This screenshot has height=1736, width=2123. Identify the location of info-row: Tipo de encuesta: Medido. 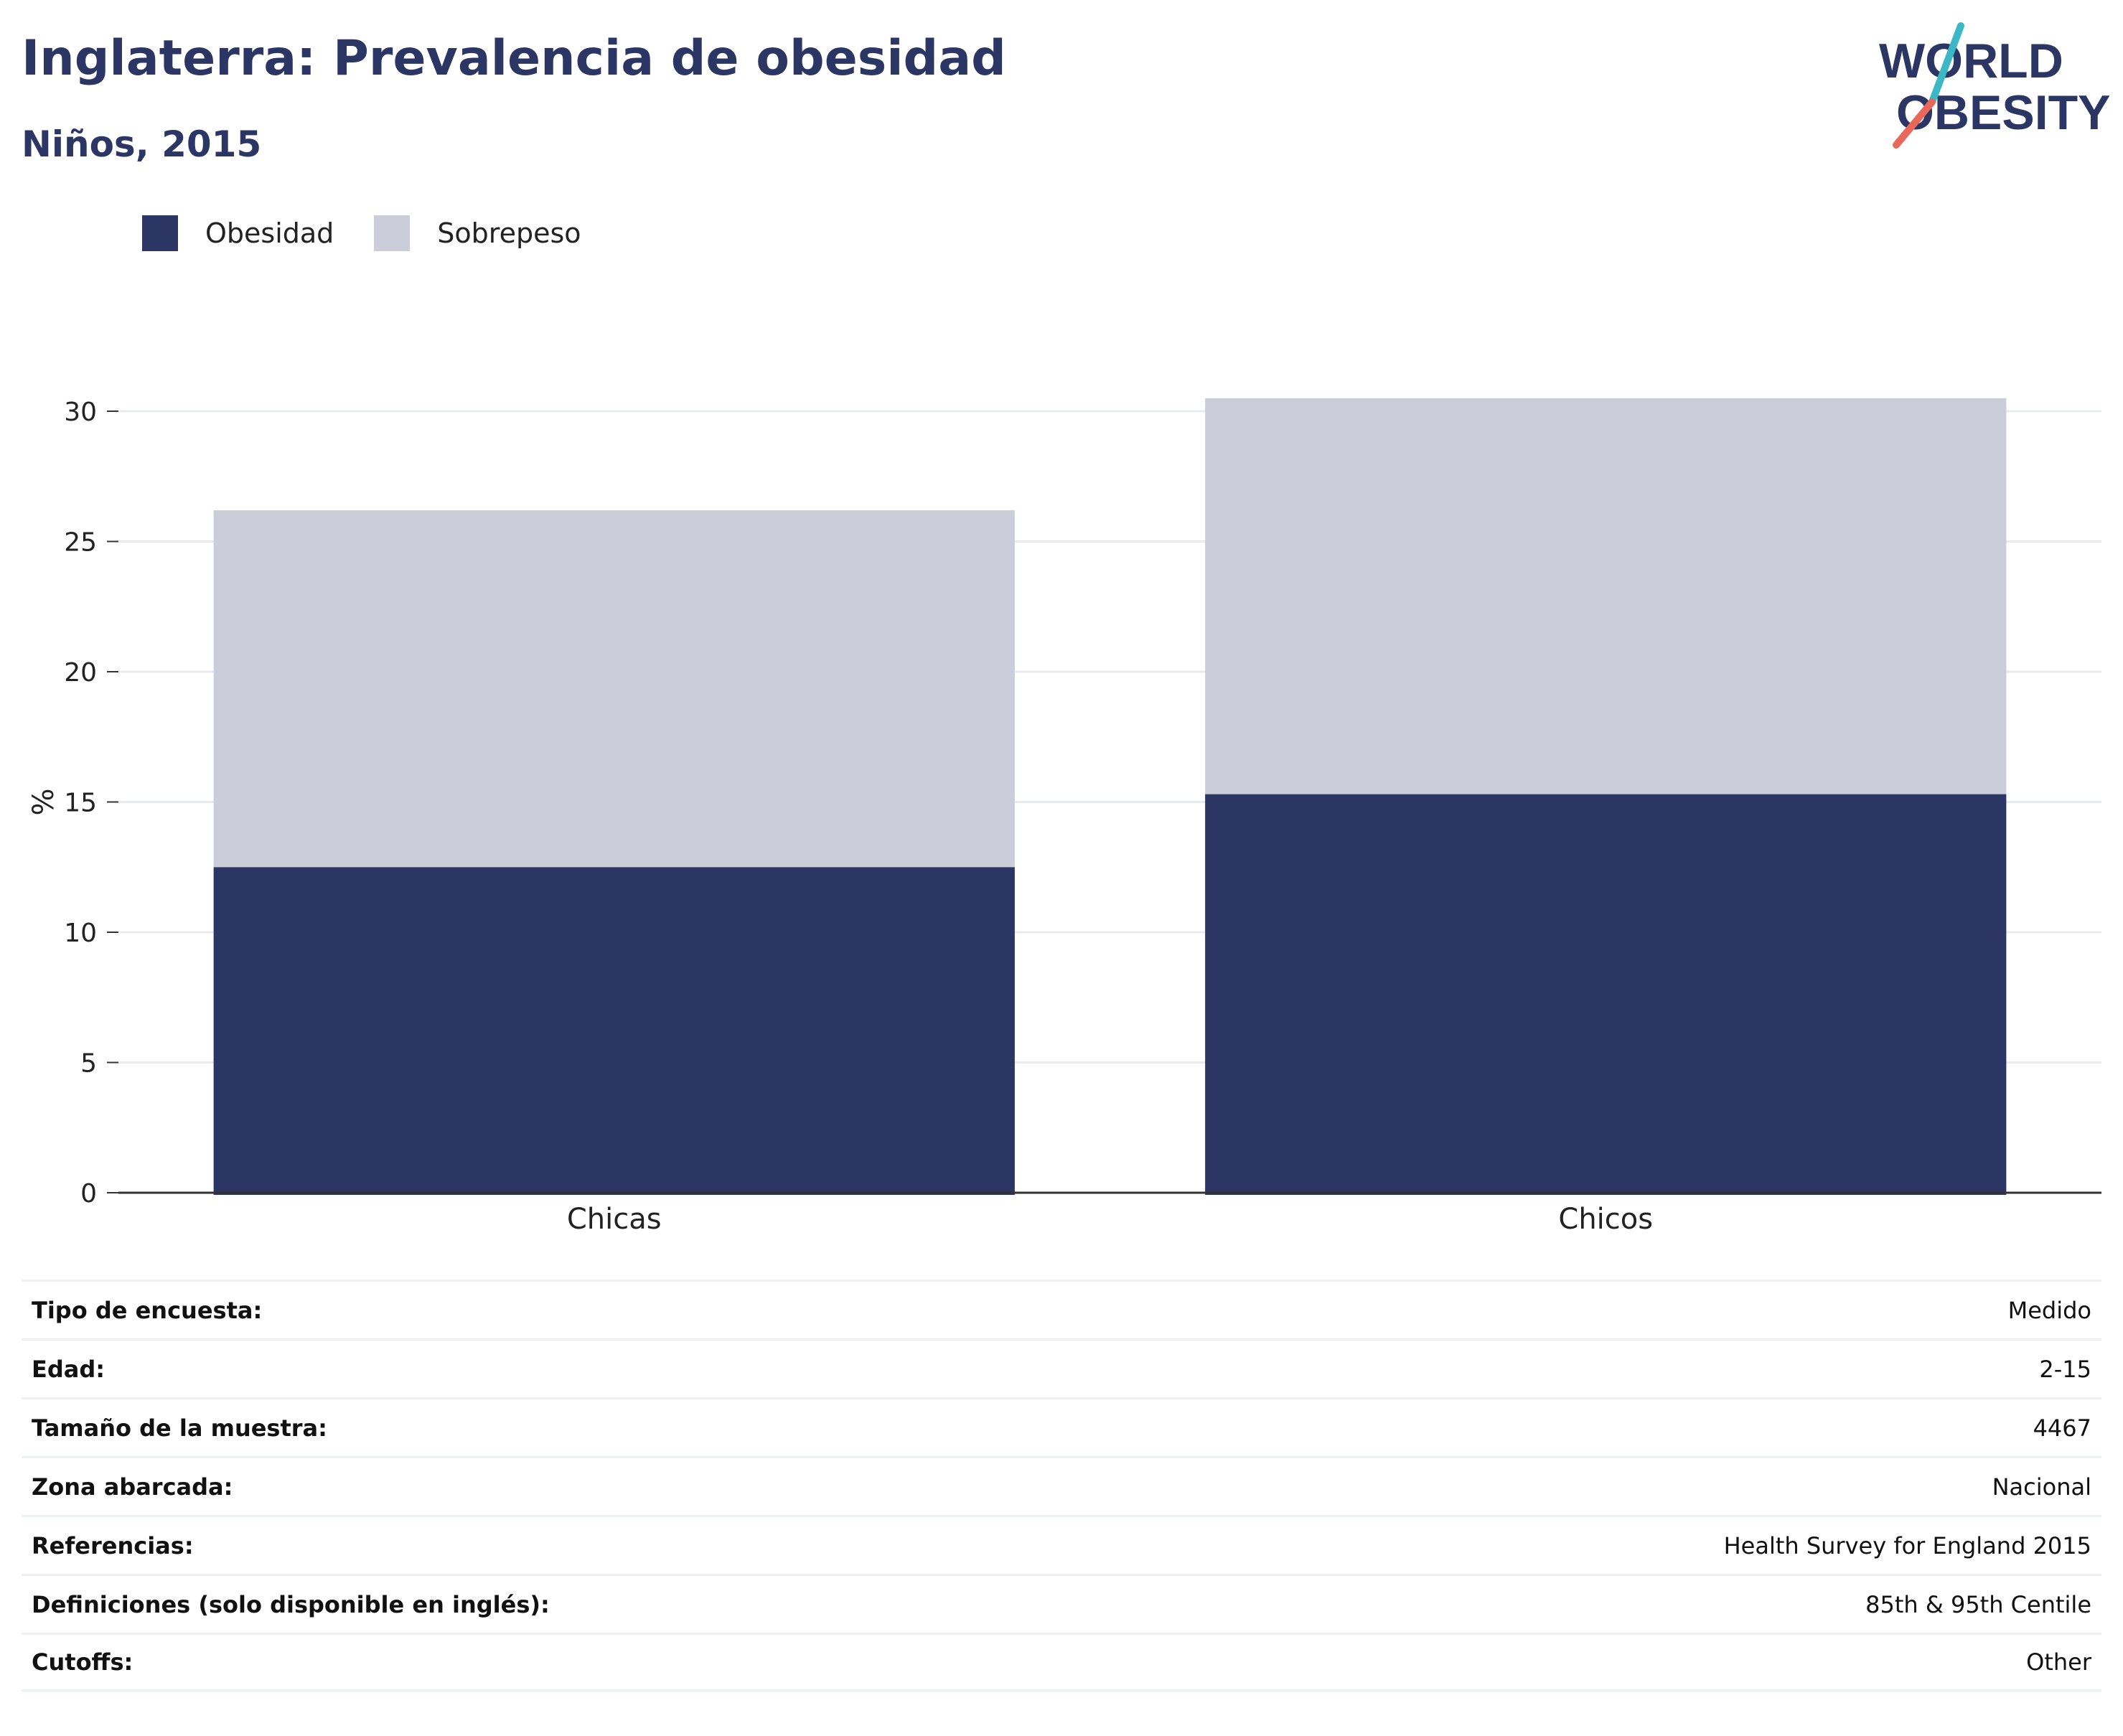
(1061, 1309).